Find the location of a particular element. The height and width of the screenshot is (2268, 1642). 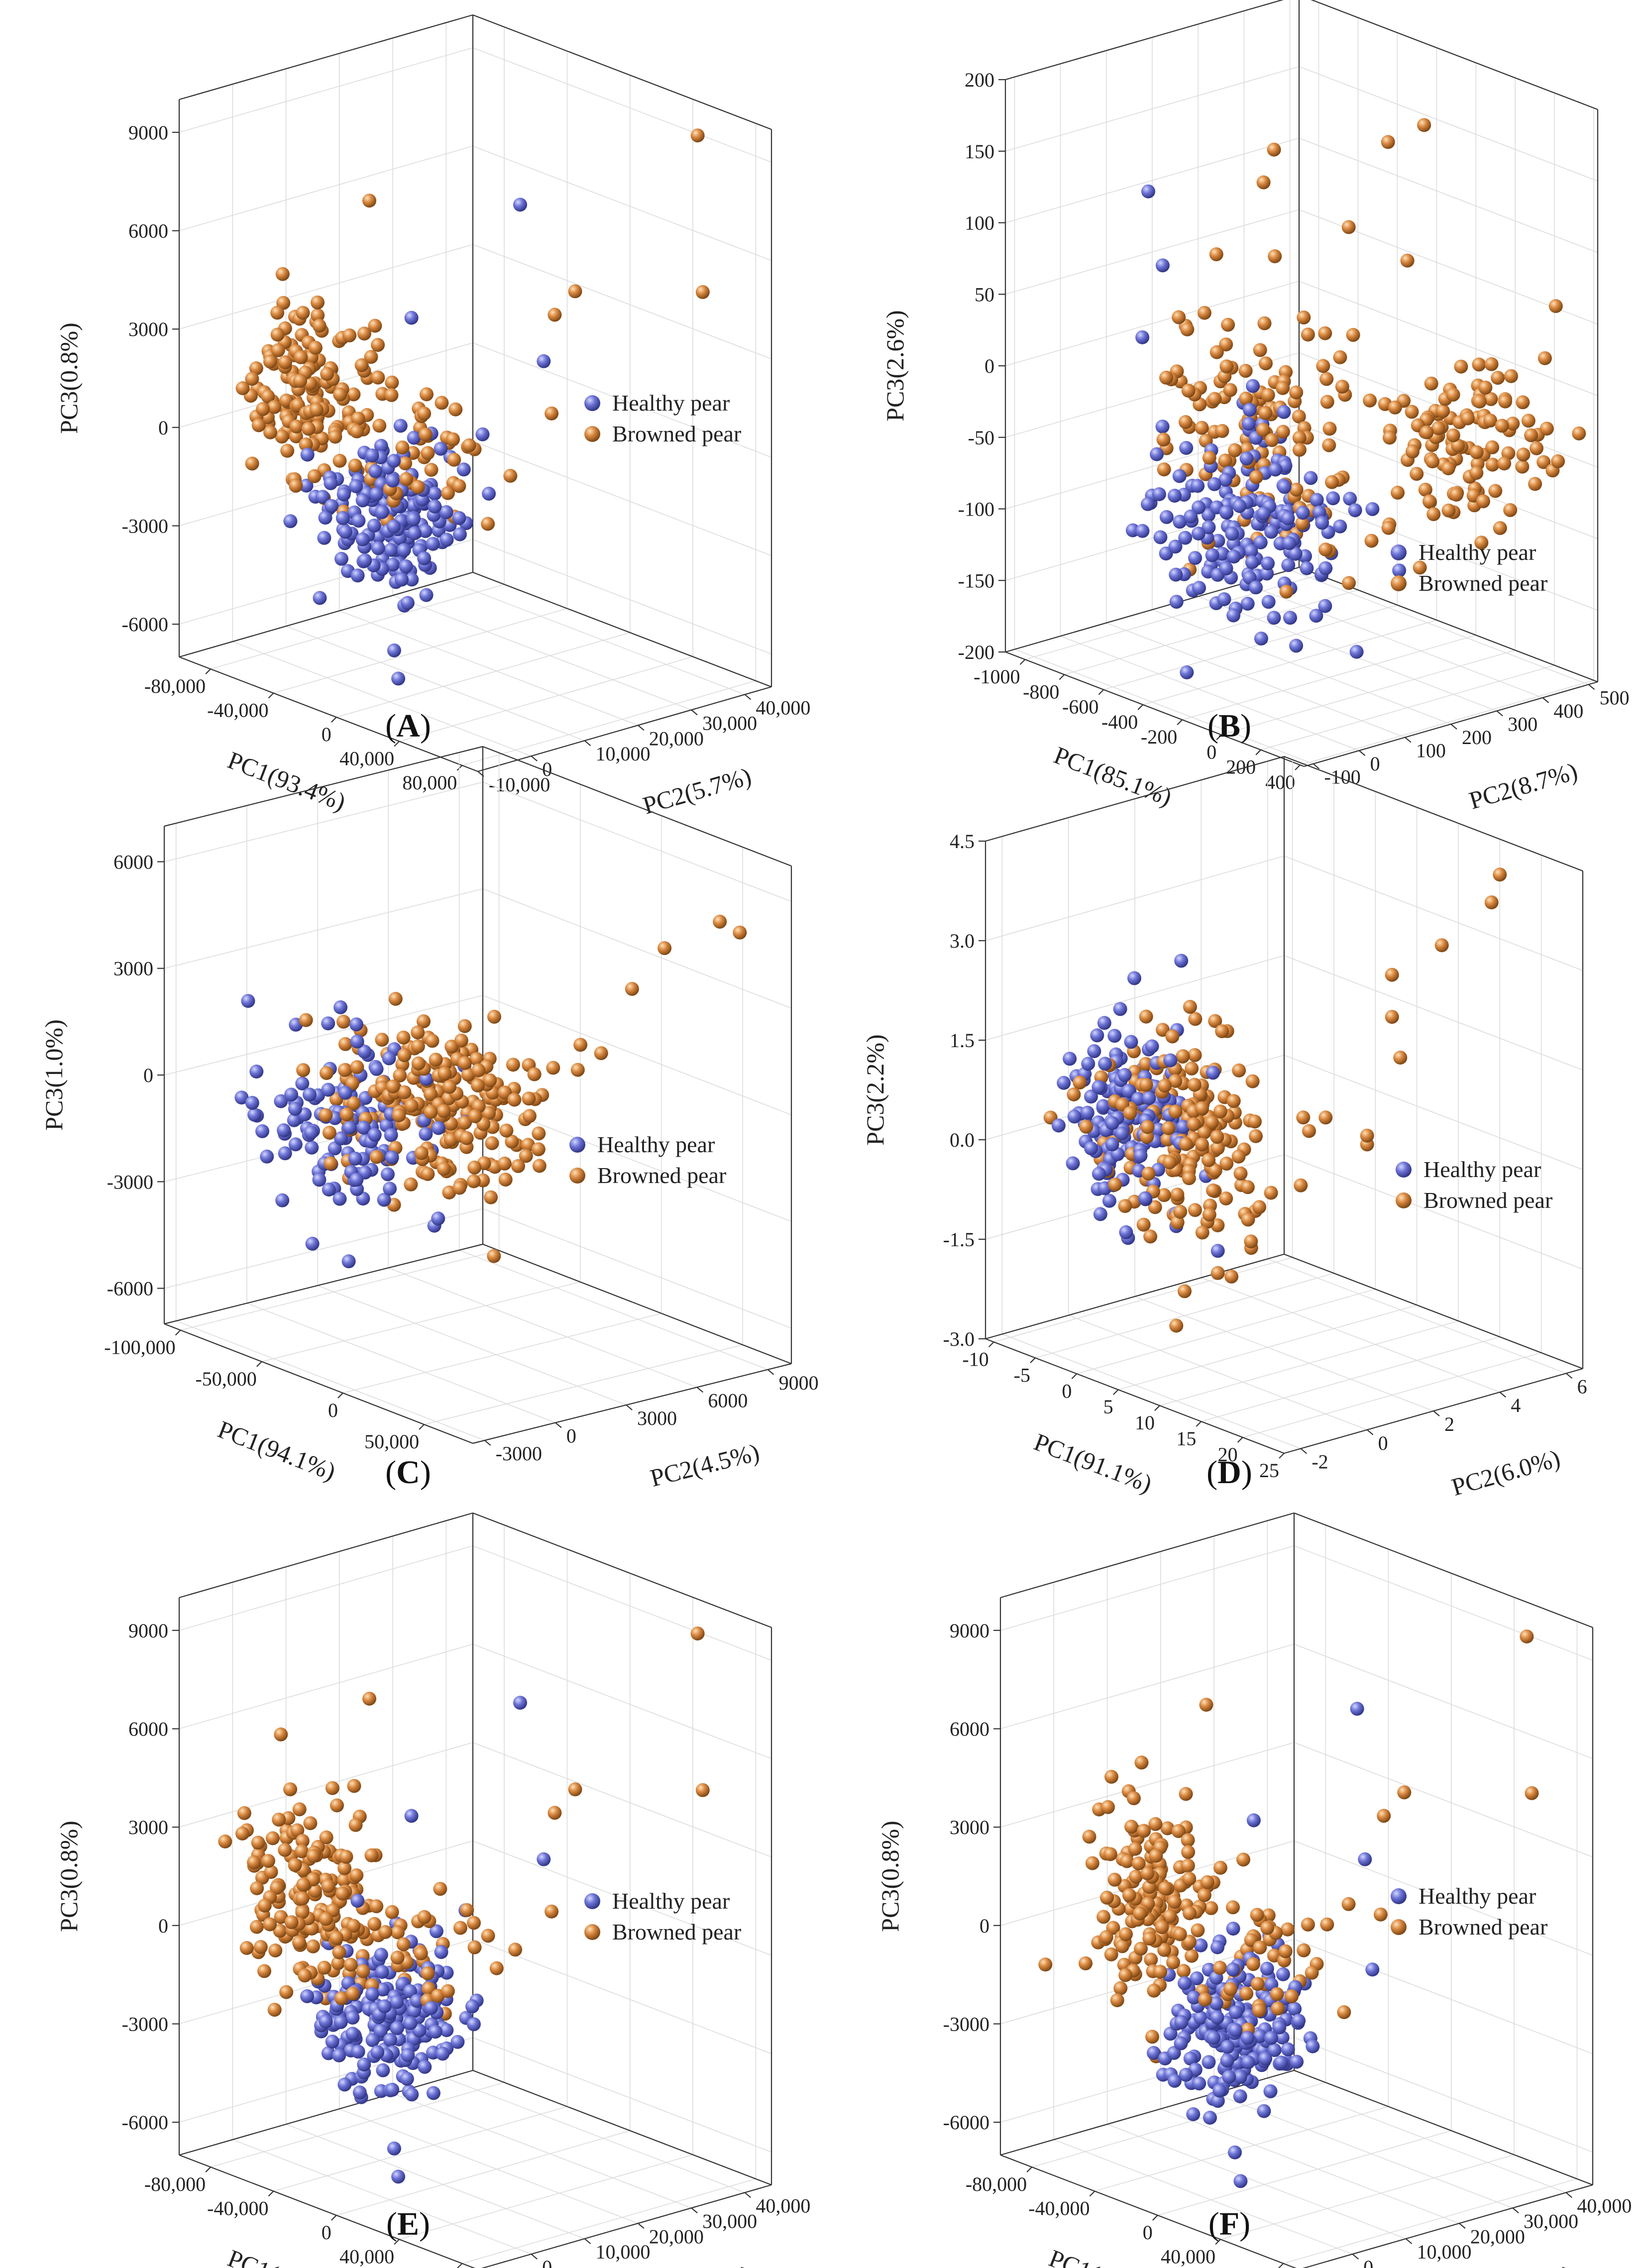

tick-y-c: 0 is located at coordinates (571, 1436).